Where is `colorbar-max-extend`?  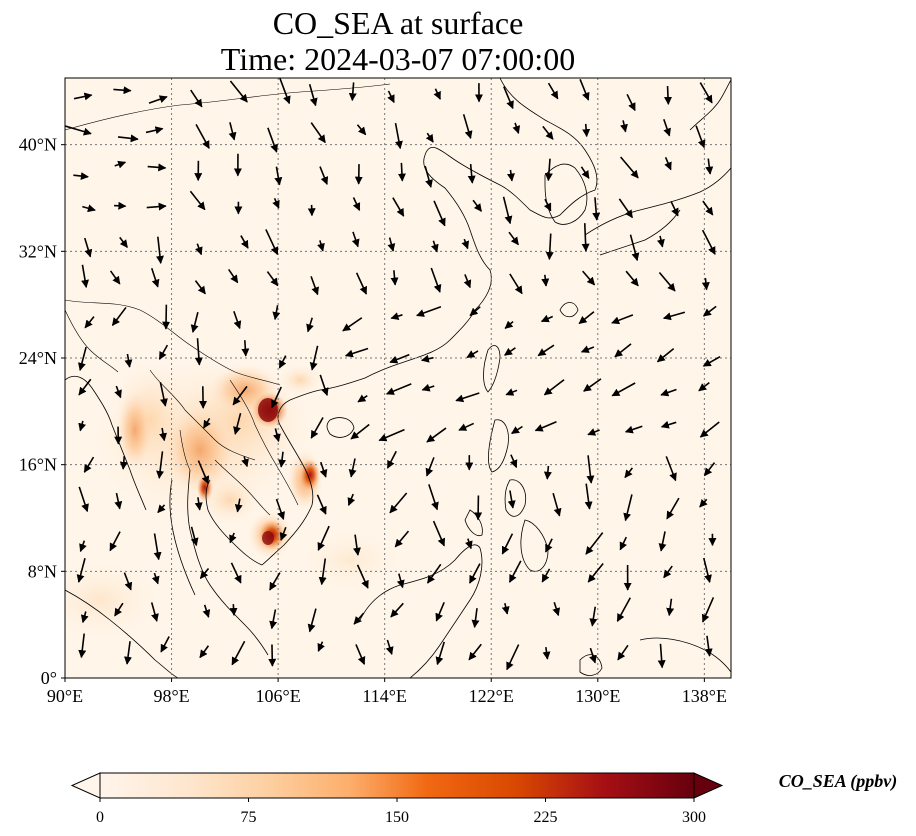 colorbar-max-extend is located at coordinates (708, 785).